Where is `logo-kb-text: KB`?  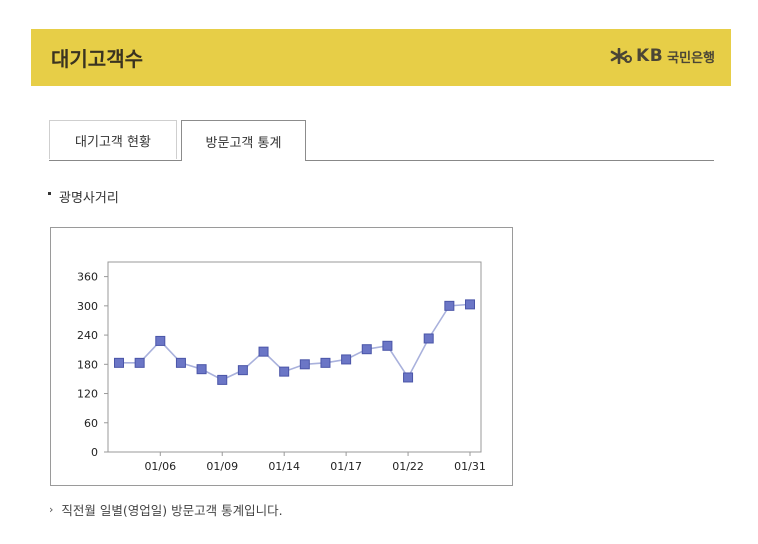
logo-kb-text: KB is located at coordinates (650, 56).